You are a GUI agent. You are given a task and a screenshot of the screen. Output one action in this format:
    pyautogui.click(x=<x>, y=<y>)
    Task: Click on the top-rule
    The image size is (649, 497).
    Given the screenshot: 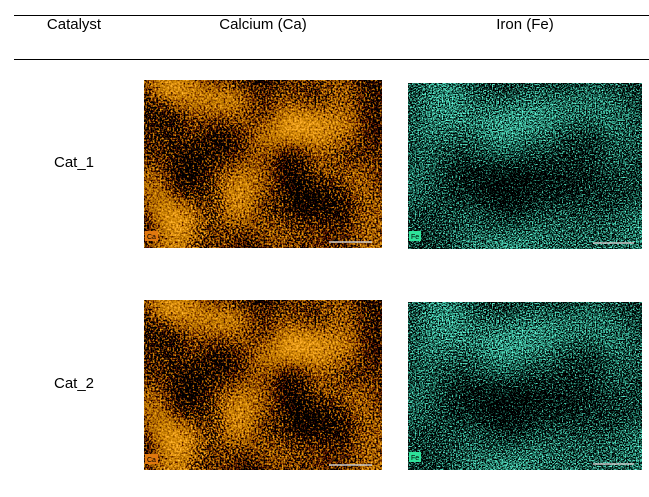 What is the action you would take?
    pyautogui.click(x=331, y=15)
    